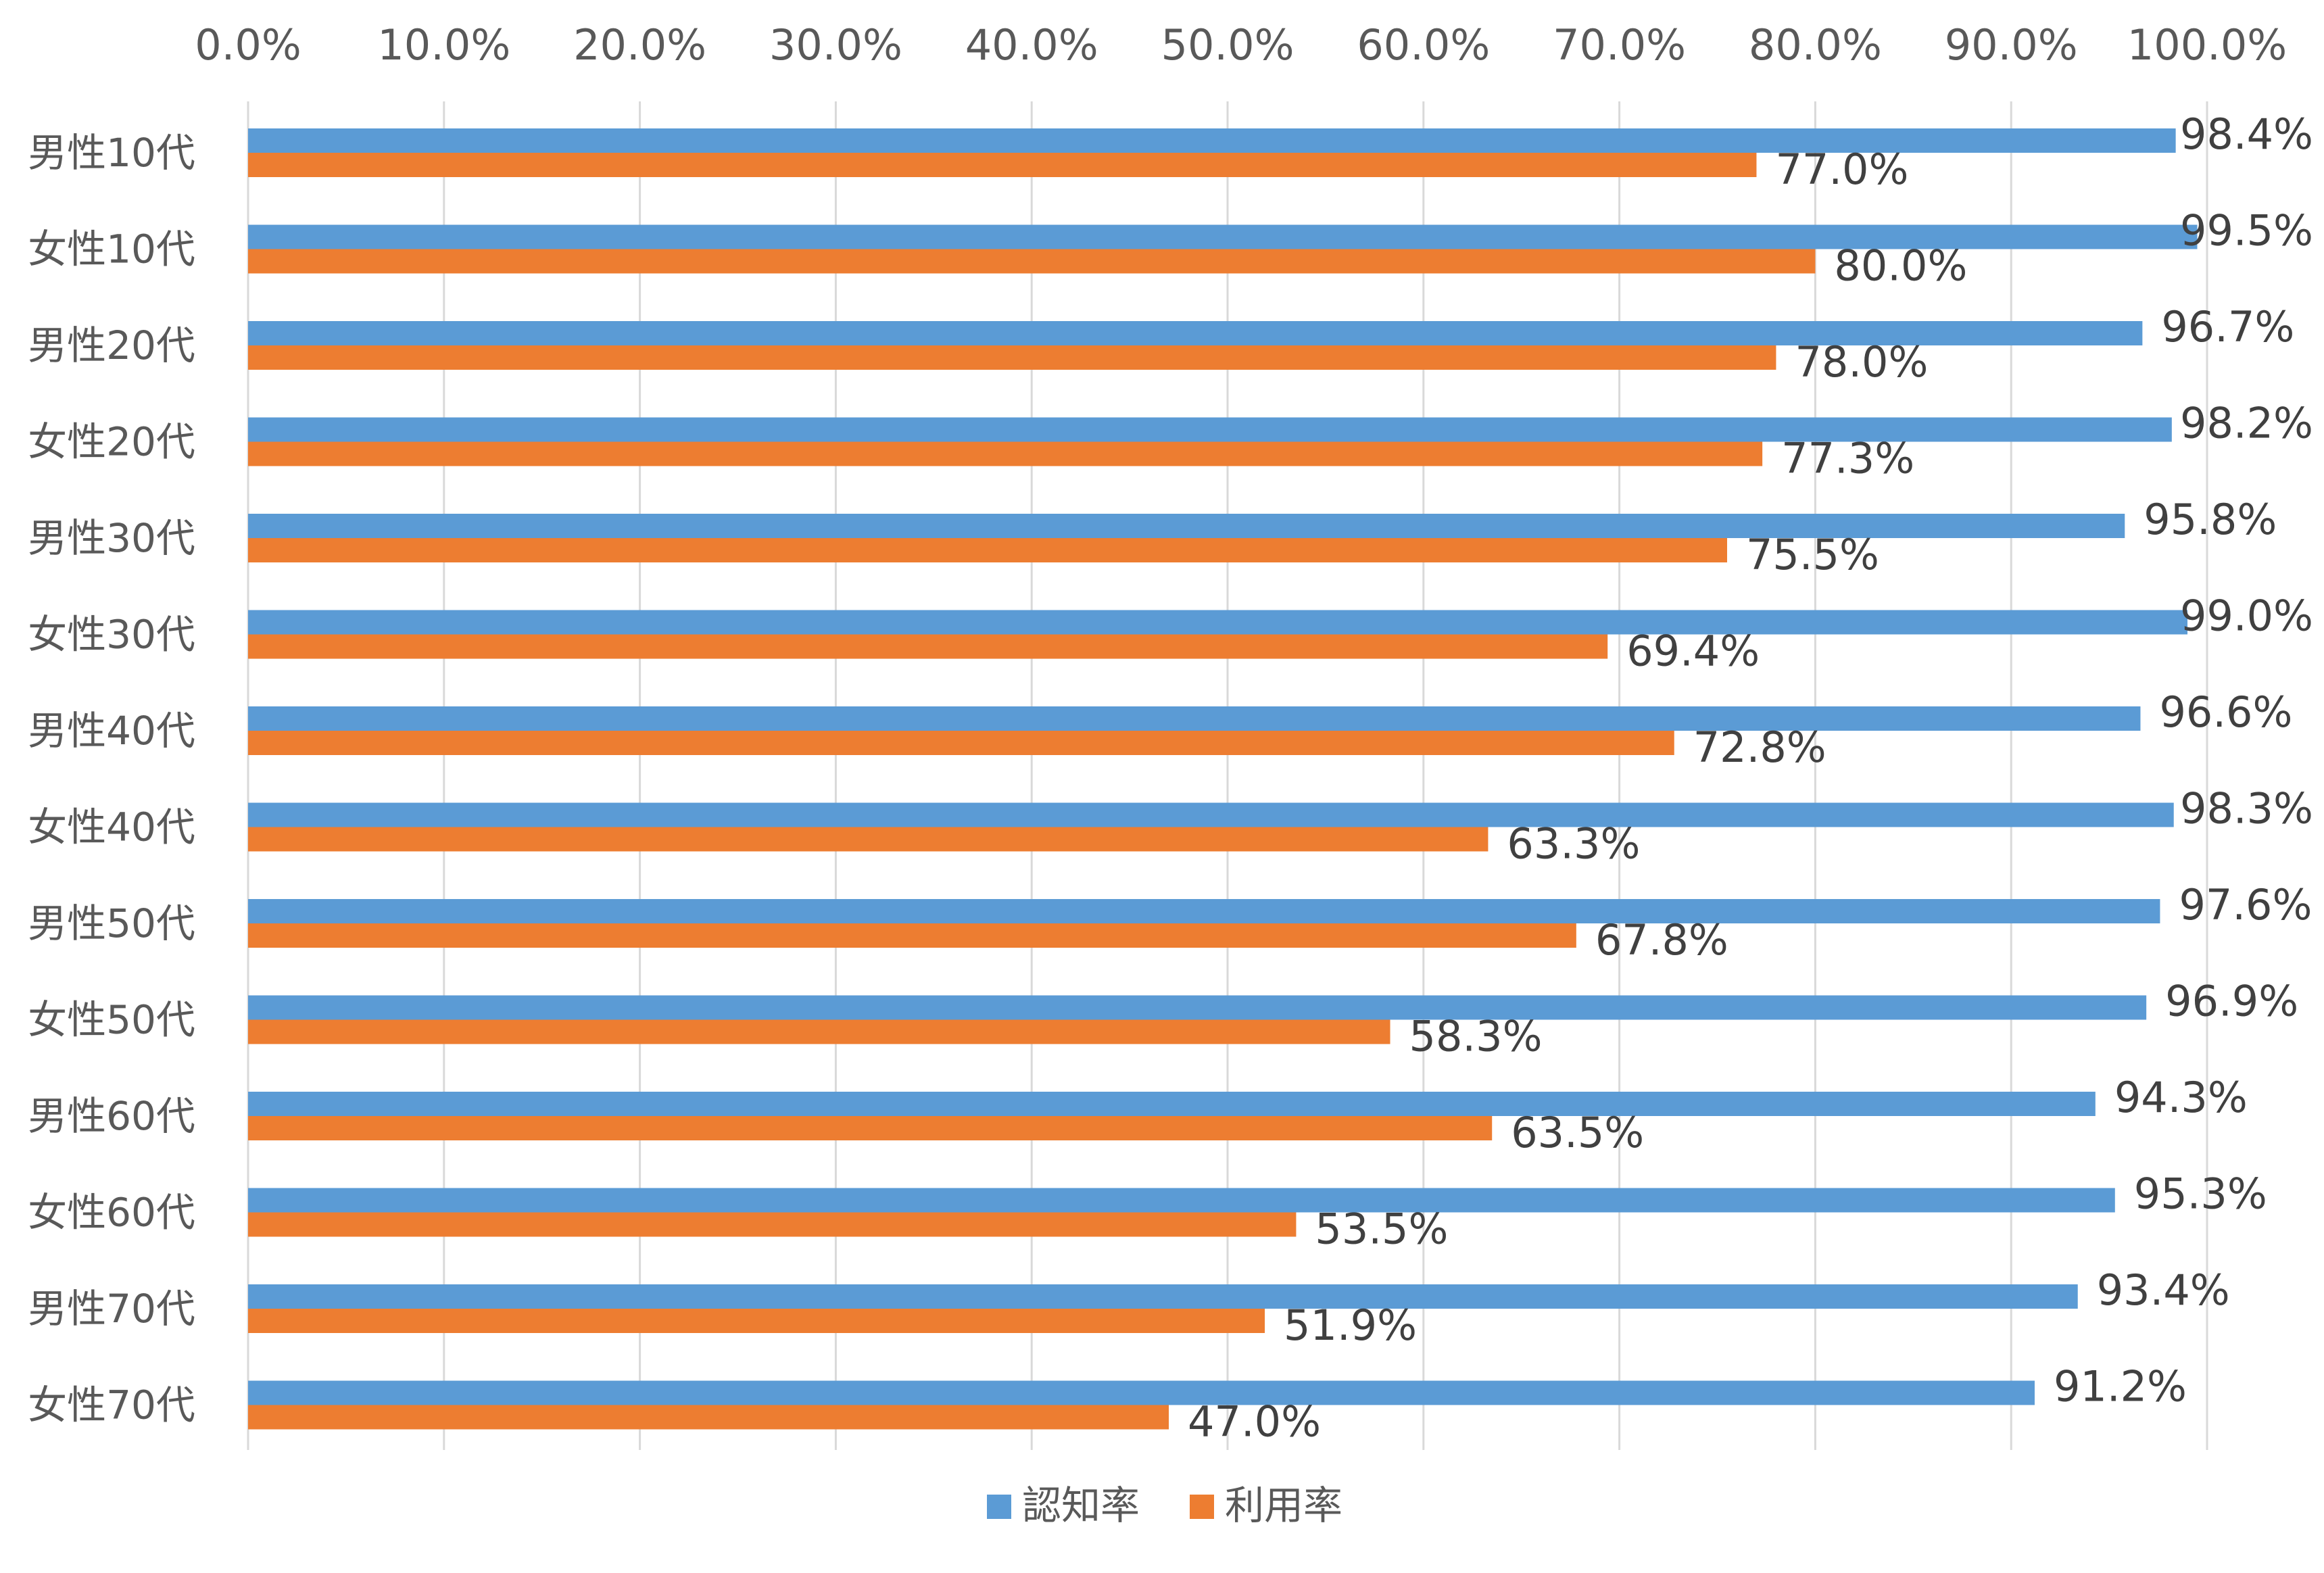 This screenshot has width=2324, height=1573. Describe the element at coordinates (1847, 458) in the screenshot. I see `data-label: 77.3%` at that location.